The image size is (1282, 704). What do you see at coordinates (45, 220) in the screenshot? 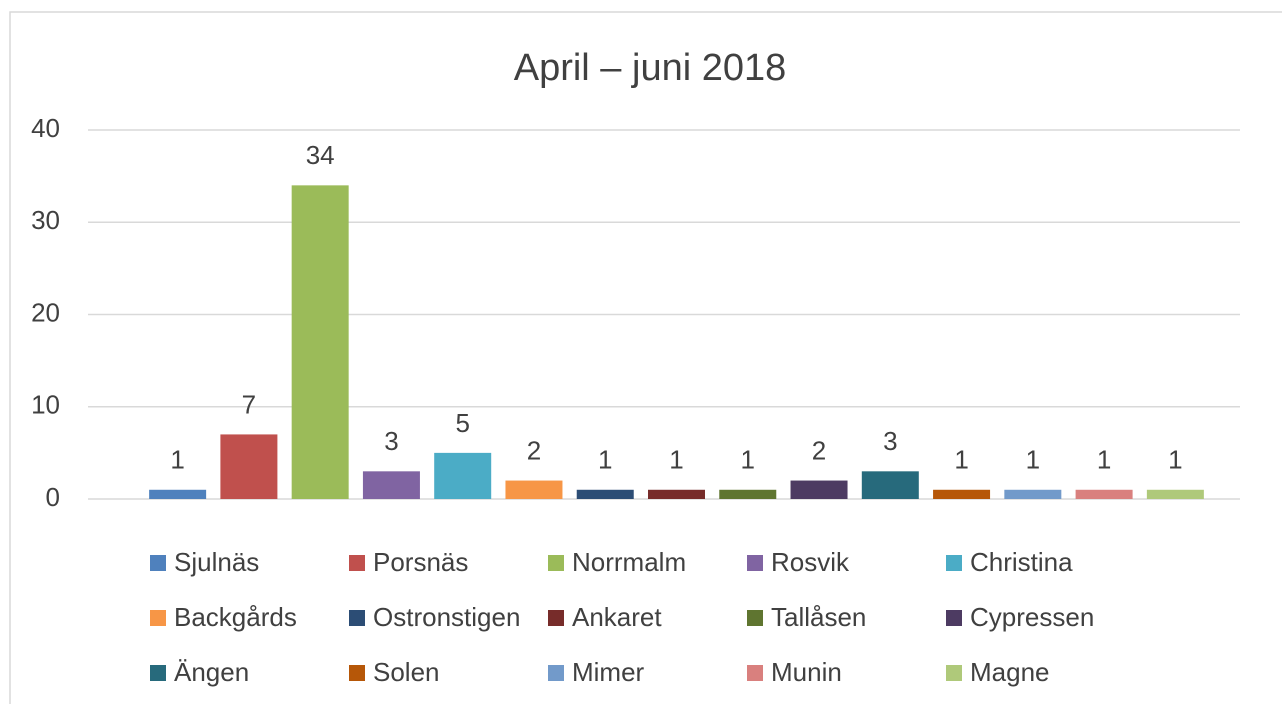
I see `y-tick-label: 30` at bounding box center [45, 220].